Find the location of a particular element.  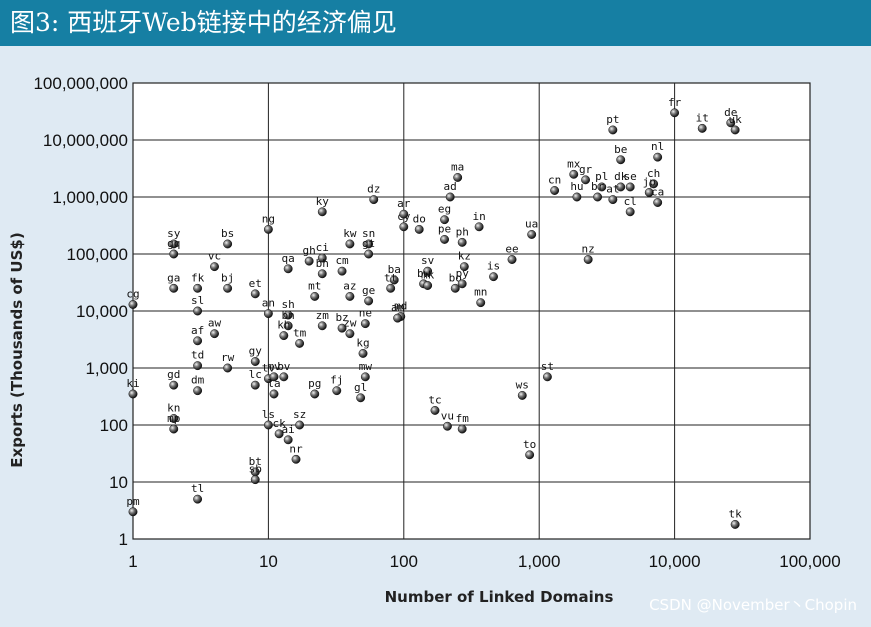

figure-title: 图3: 西班牙Web链接中的经济偏见 is located at coordinates (203, 22).